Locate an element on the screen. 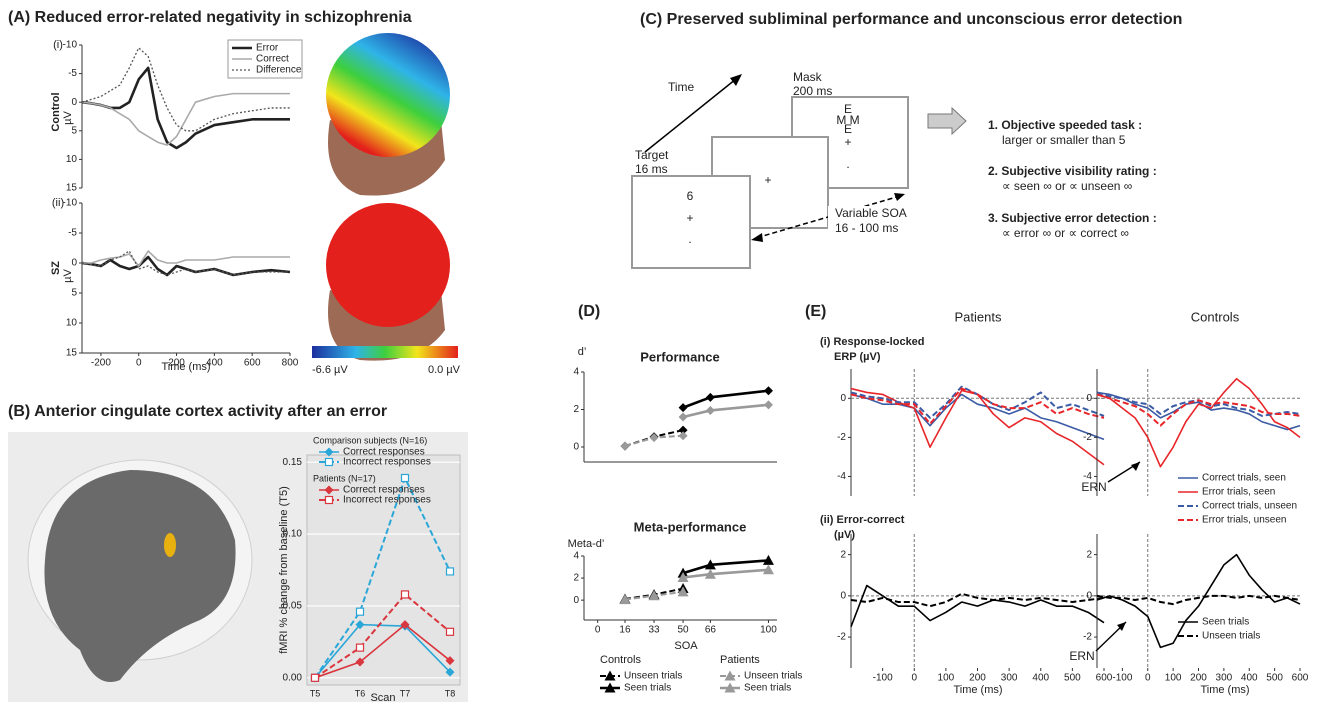 The width and height of the screenshot is (1317, 709). legend-label: Error trials, seen is located at coordinates (1238, 492).